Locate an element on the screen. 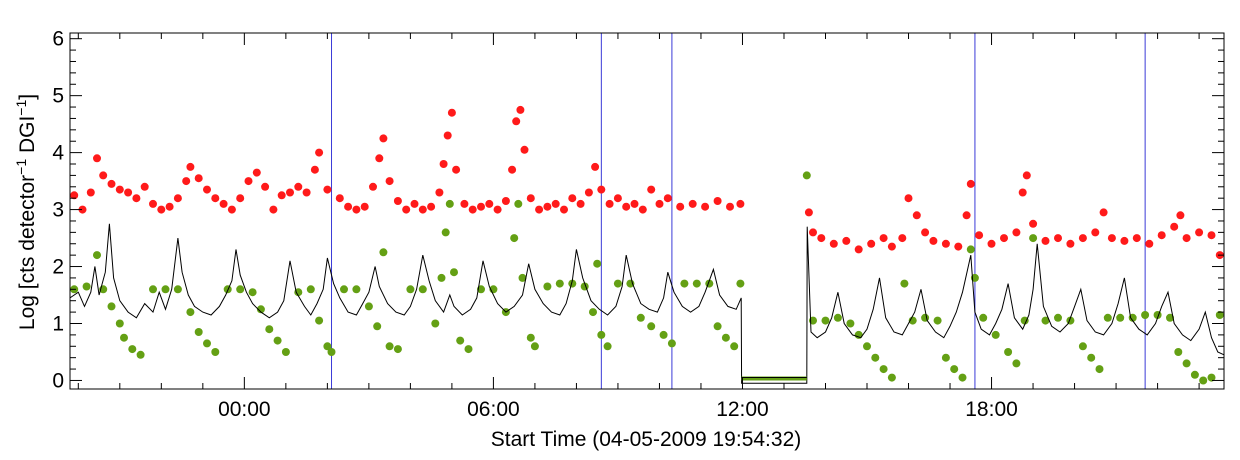 Image resolution: width=1240 pixels, height=460 pixels. x-tick-label-18: 18:00 is located at coordinates (991, 409).